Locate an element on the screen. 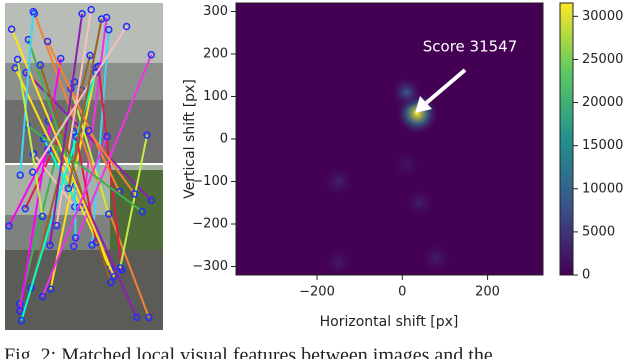  y-tick-label: 300 is located at coordinates (215, 11).